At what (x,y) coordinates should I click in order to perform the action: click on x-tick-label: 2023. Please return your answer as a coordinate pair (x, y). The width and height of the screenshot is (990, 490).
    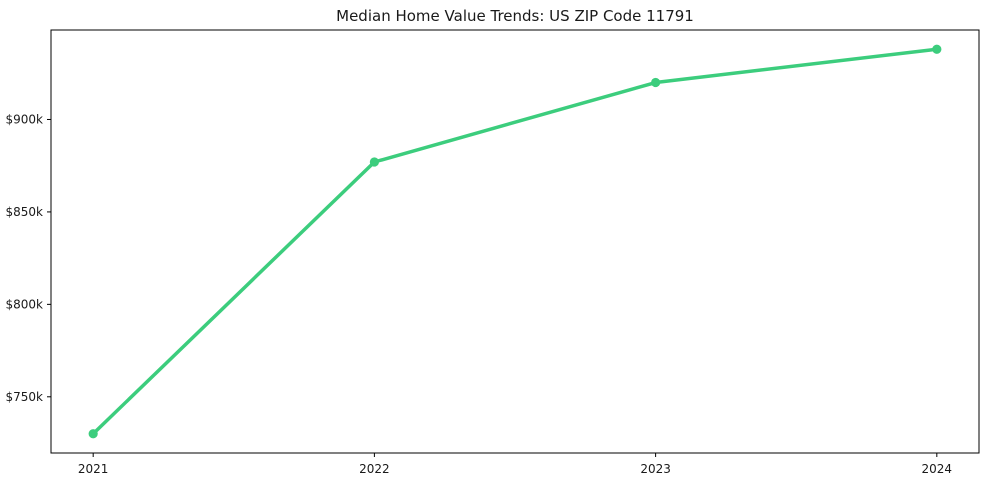
    Looking at the image, I should click on (655, 469).